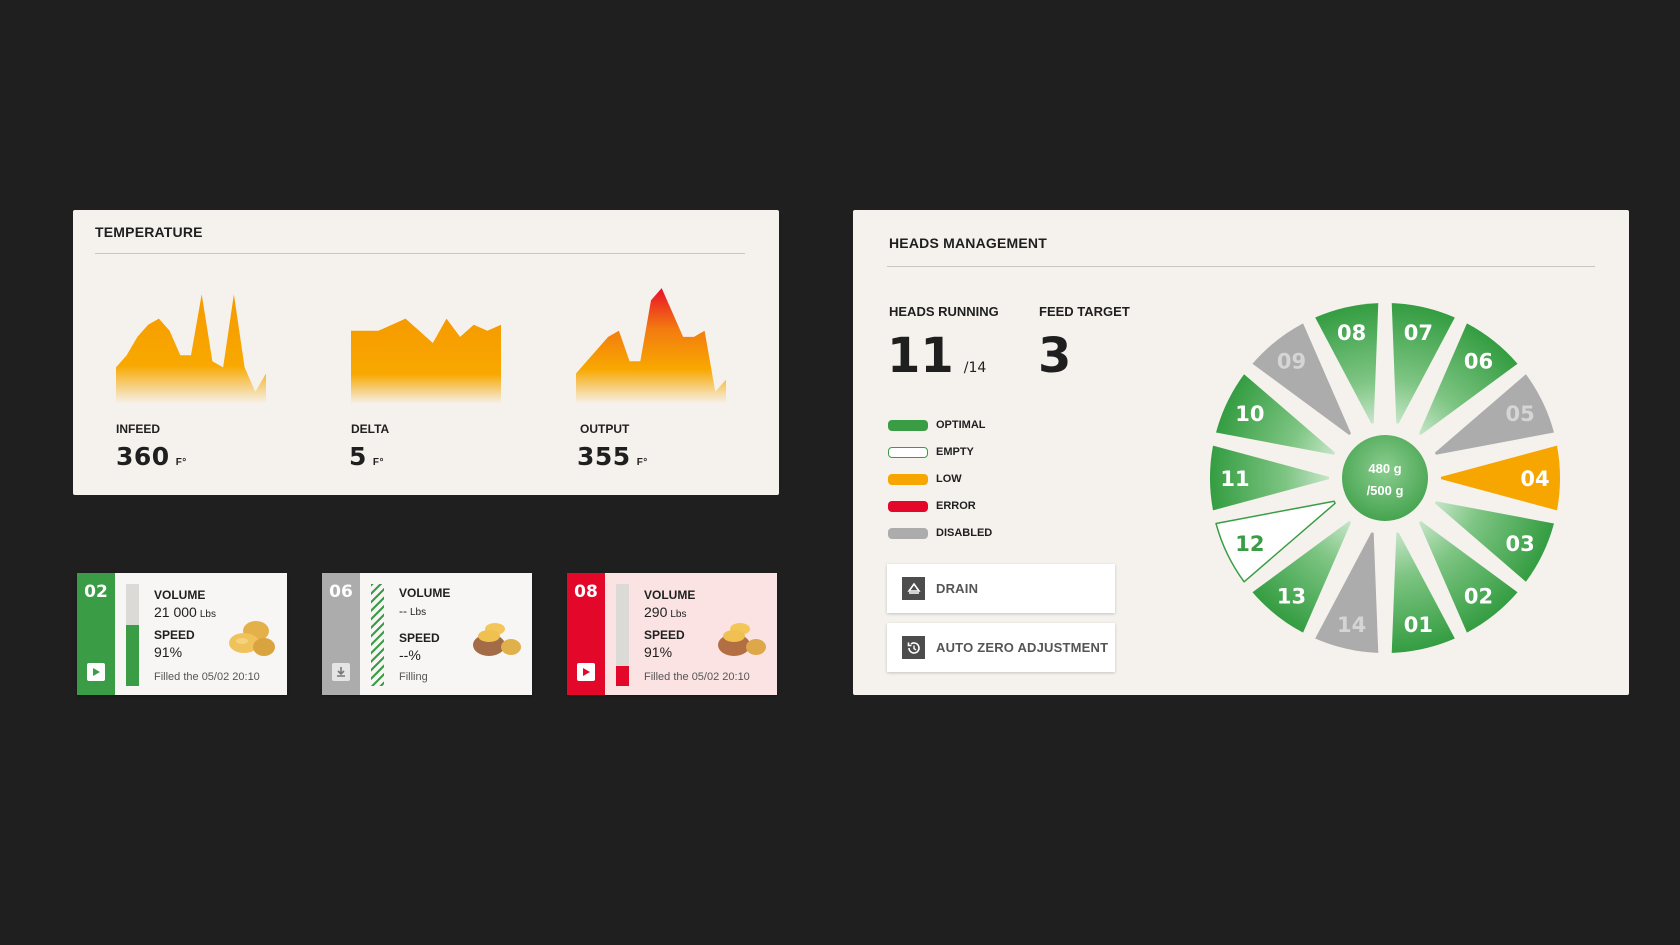  Describe the element at coordinates (413, 611) in the screenshot. I see `volume-value: -- Lbs` at that location.